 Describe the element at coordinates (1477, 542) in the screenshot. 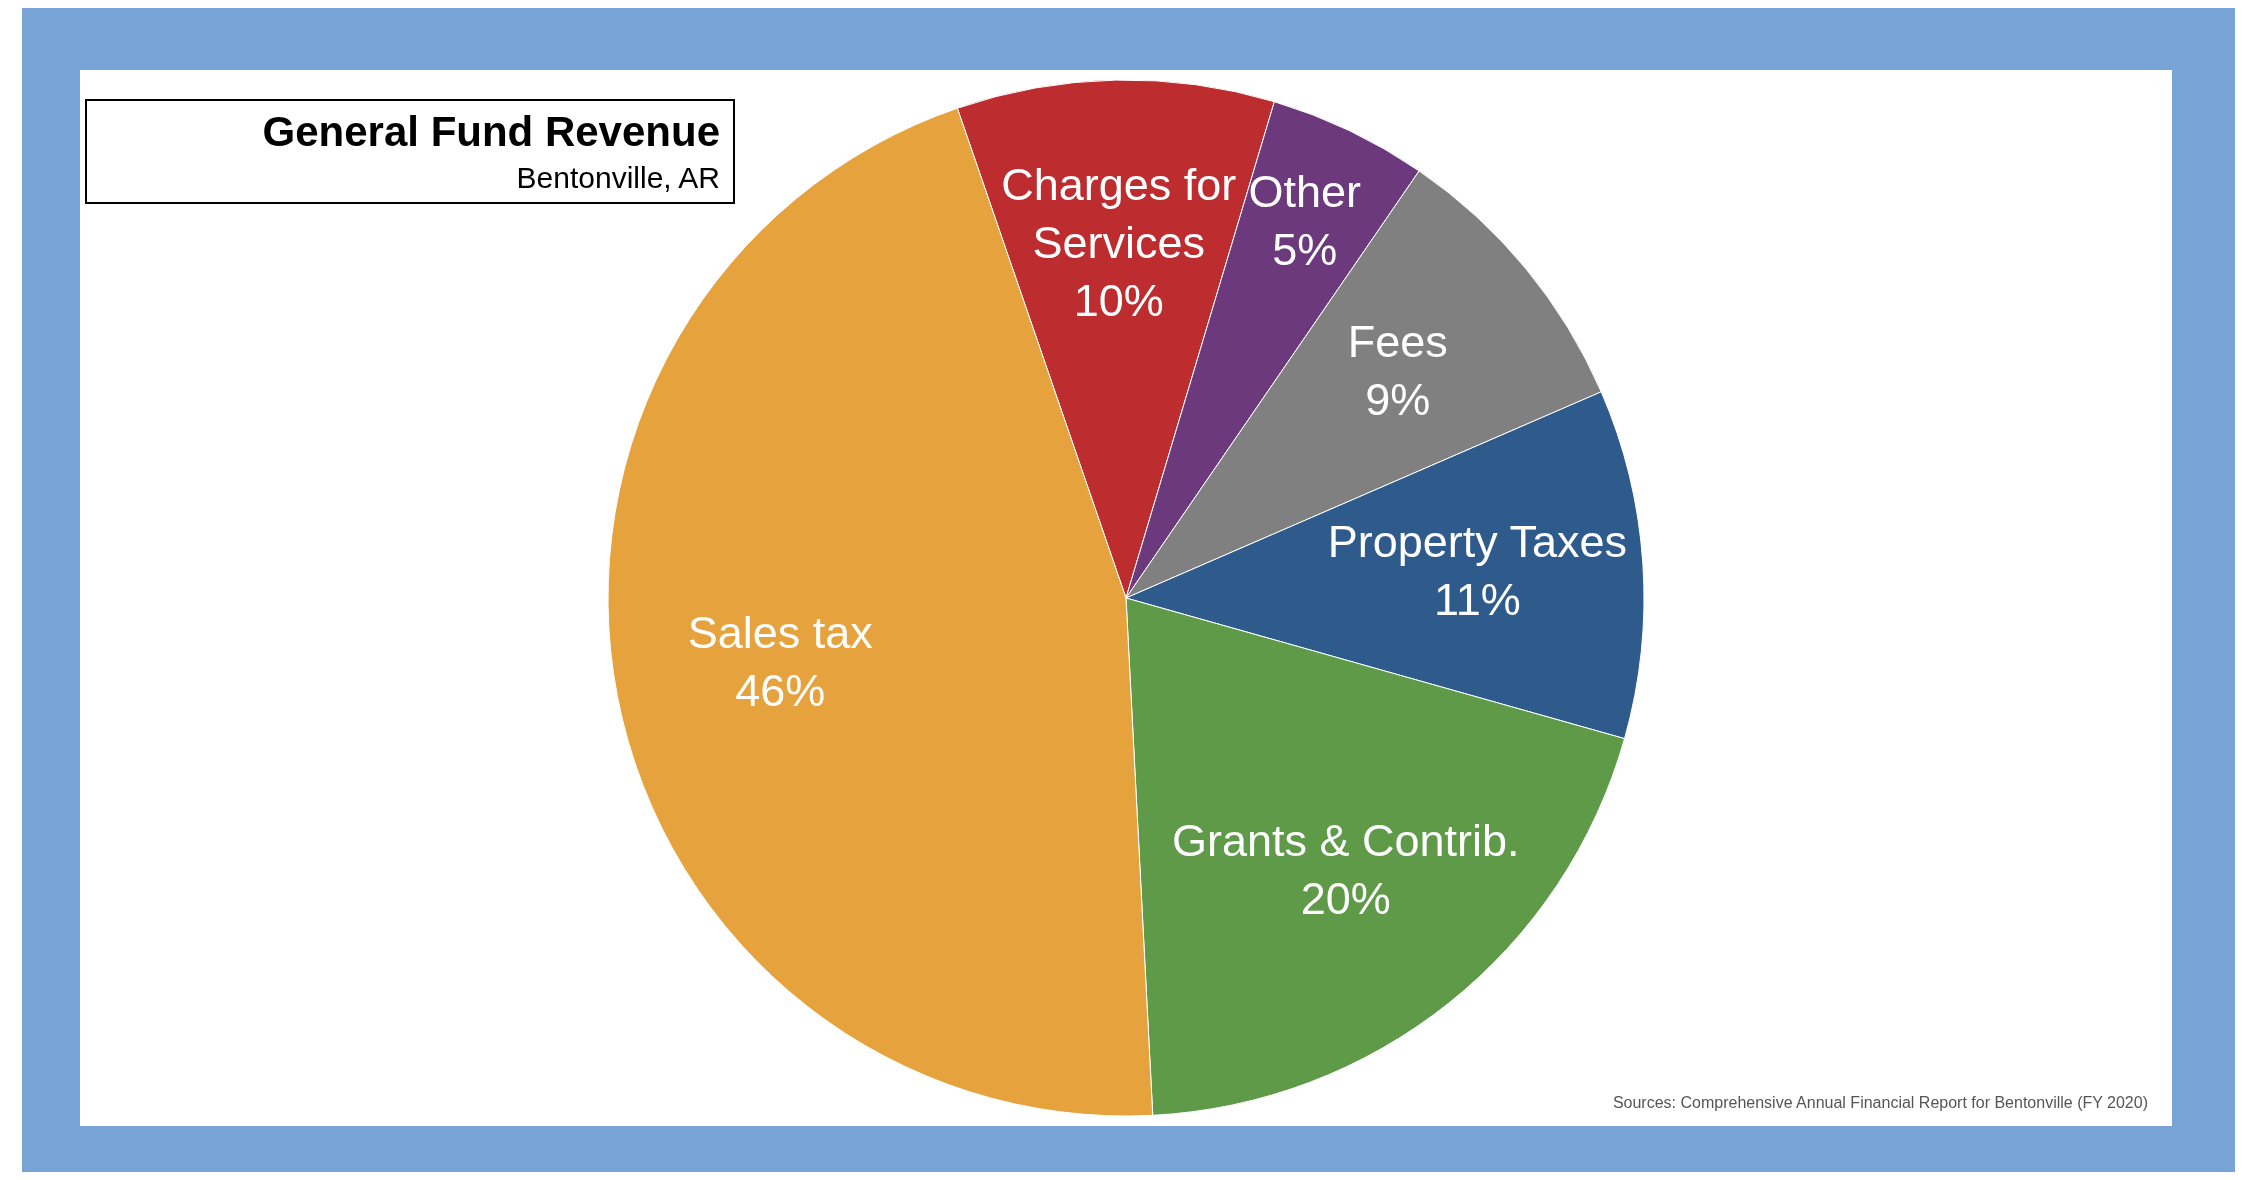

I see `slice-label: Property Taxes` at that location.